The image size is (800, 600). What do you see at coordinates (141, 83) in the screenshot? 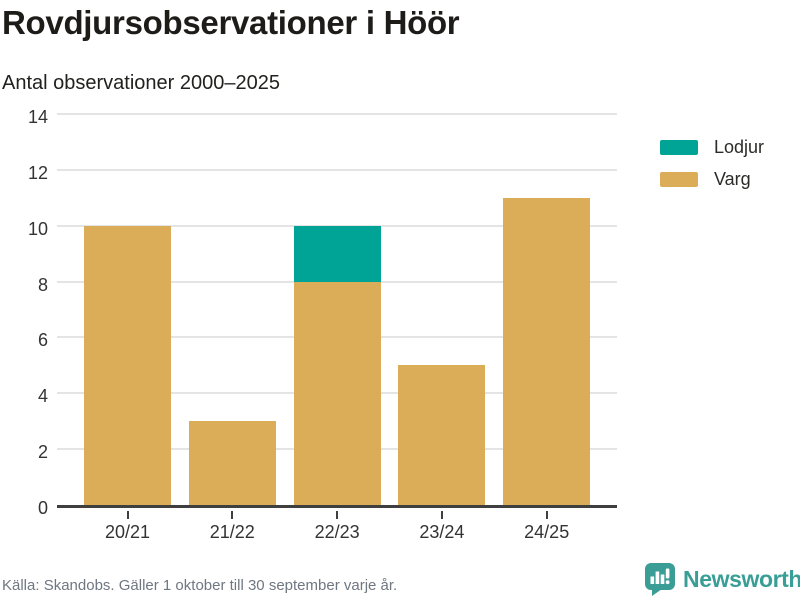
I see `chart-subtitle: Antal observationer 2000–2025` at bounding box center [141, 83].